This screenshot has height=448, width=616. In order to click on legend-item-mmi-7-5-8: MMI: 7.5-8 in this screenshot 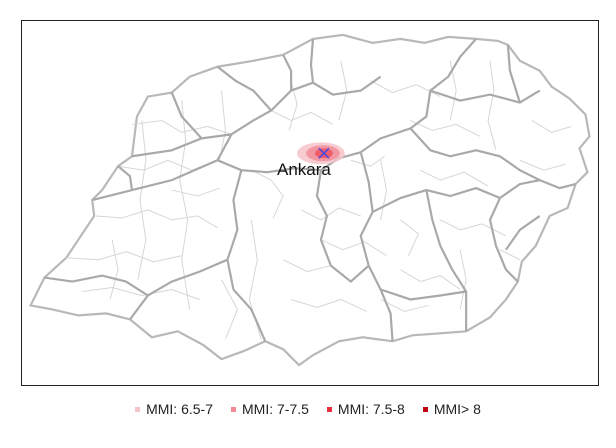, I will do `click(365, 409)`.